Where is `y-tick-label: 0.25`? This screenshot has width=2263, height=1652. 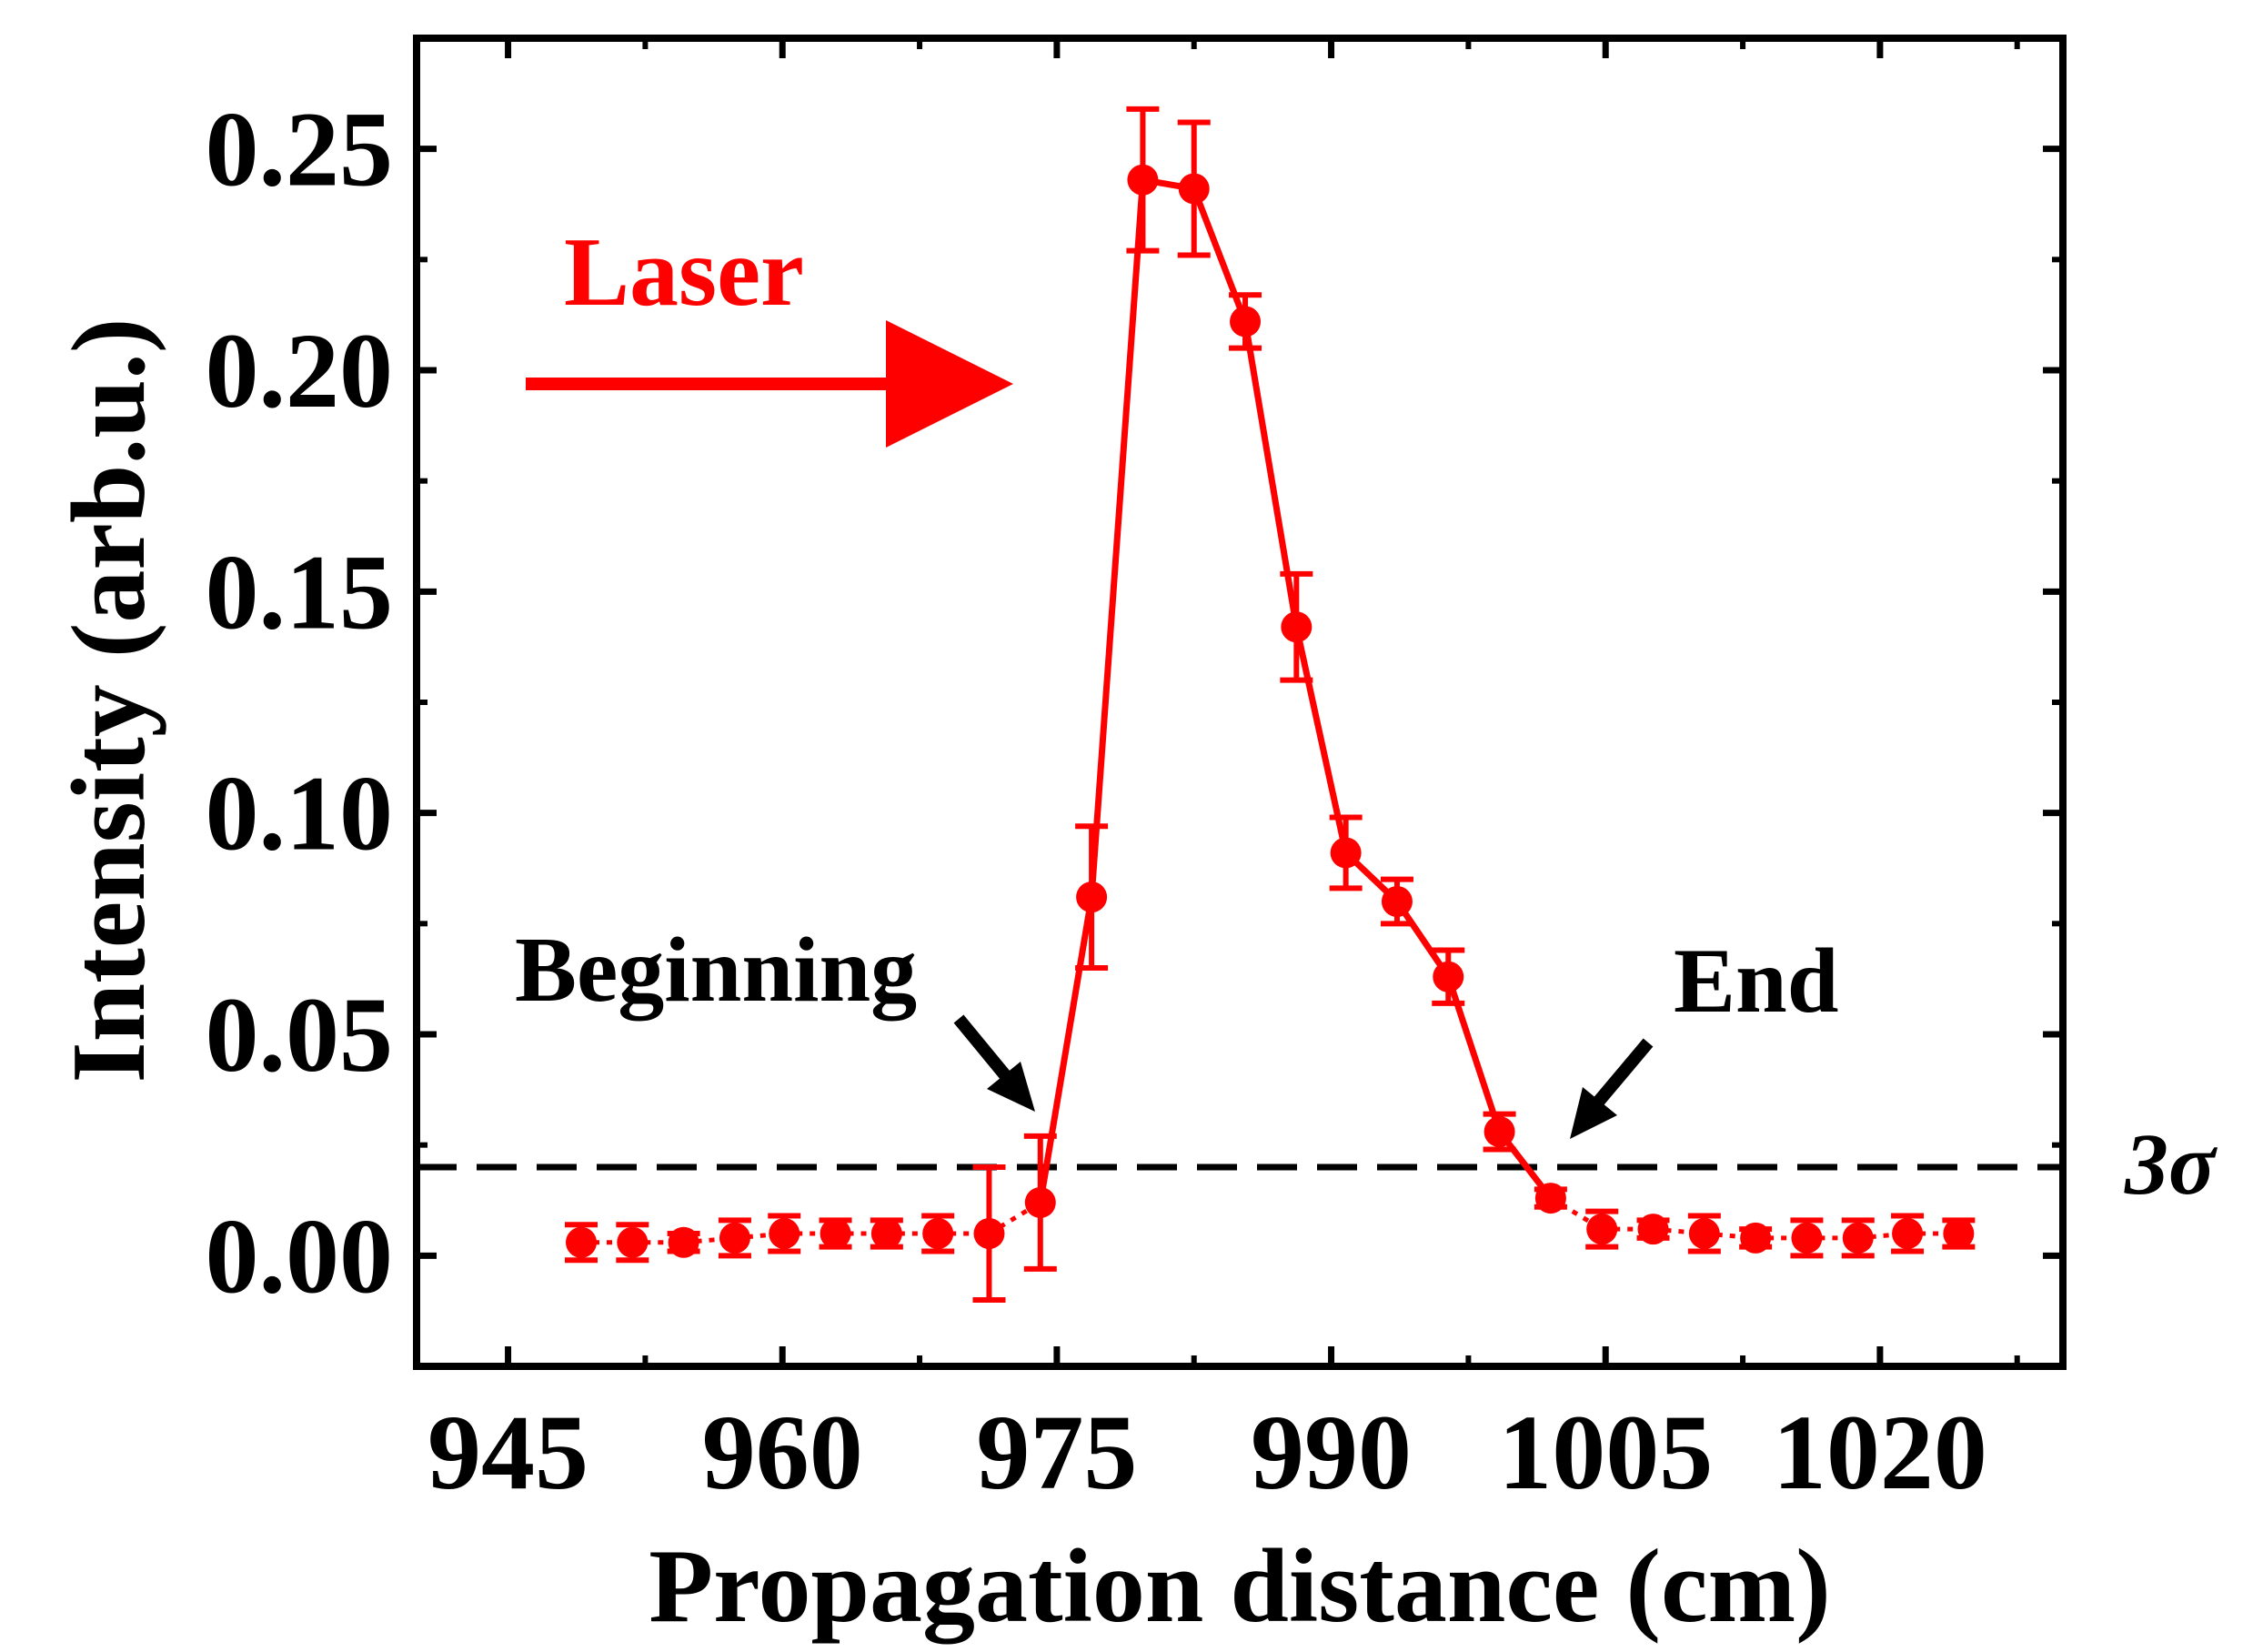 y-tick-label: 0.25 is located at coordinates (300, 149).